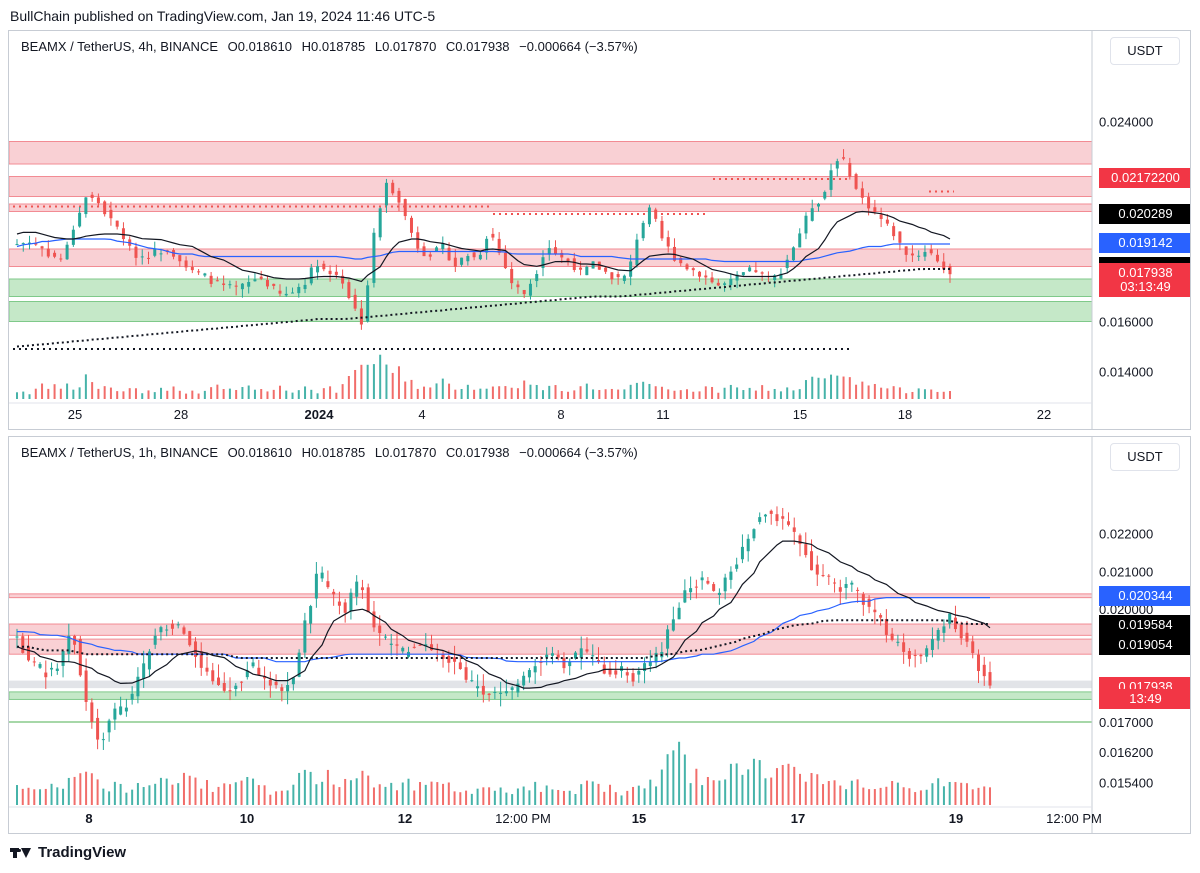 The image size is (1200, 873). Describe the element at coordinates (181, 414) in the screenshot. I see `x-axis-tick-label: 28` at that location.